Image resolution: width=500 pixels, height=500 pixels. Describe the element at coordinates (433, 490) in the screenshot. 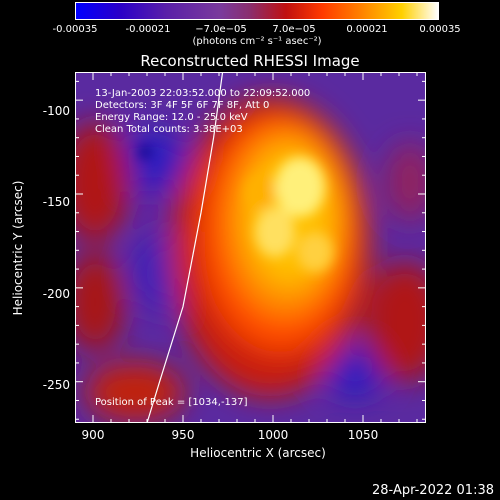

I see `timestamp: 28-Apr-2022 01:38` at that location.